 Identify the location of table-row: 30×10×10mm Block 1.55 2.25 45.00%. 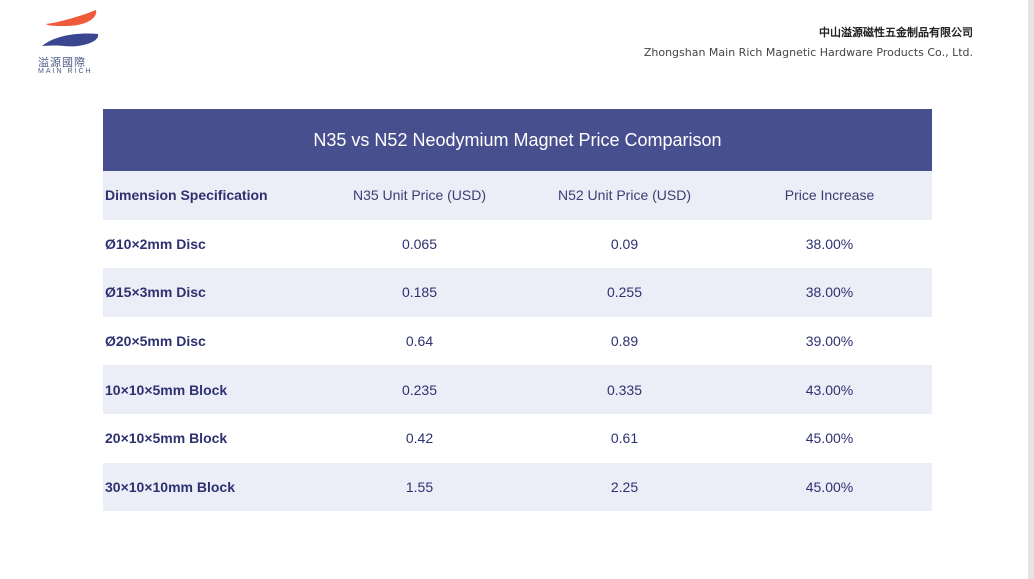
(517, 487).